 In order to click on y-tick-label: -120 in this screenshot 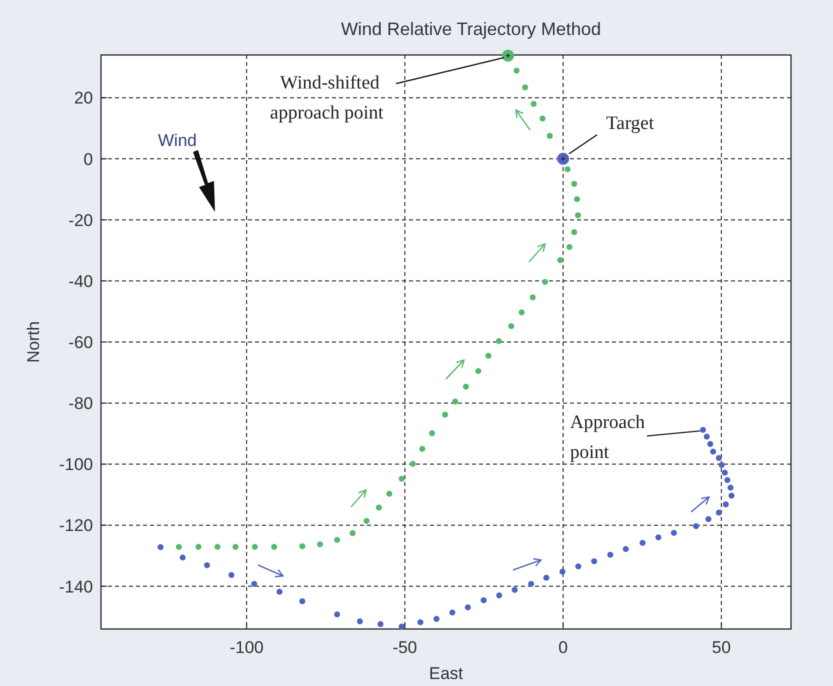, I will do `click(75, 526)`.